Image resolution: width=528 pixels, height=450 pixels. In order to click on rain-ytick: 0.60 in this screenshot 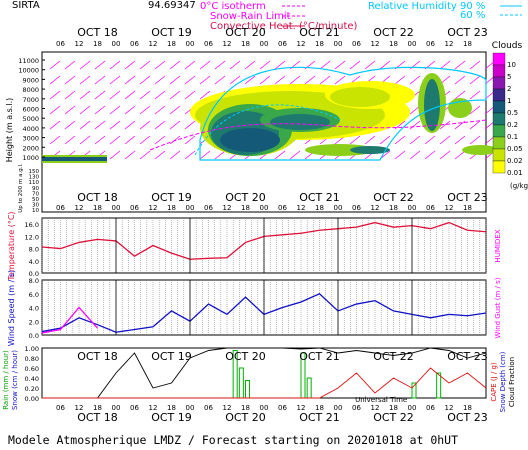, I will do `click(32, 369)`.